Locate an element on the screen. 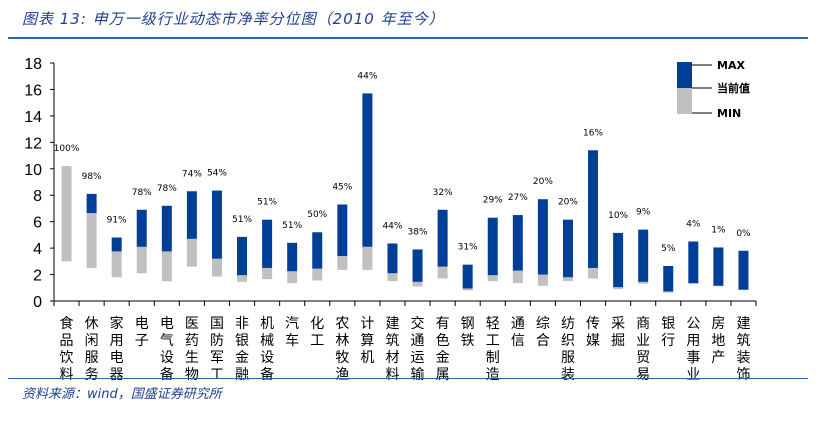 The image size is (823, 427). x-category-label: 家用电器 is located at coordinates (117, 349).